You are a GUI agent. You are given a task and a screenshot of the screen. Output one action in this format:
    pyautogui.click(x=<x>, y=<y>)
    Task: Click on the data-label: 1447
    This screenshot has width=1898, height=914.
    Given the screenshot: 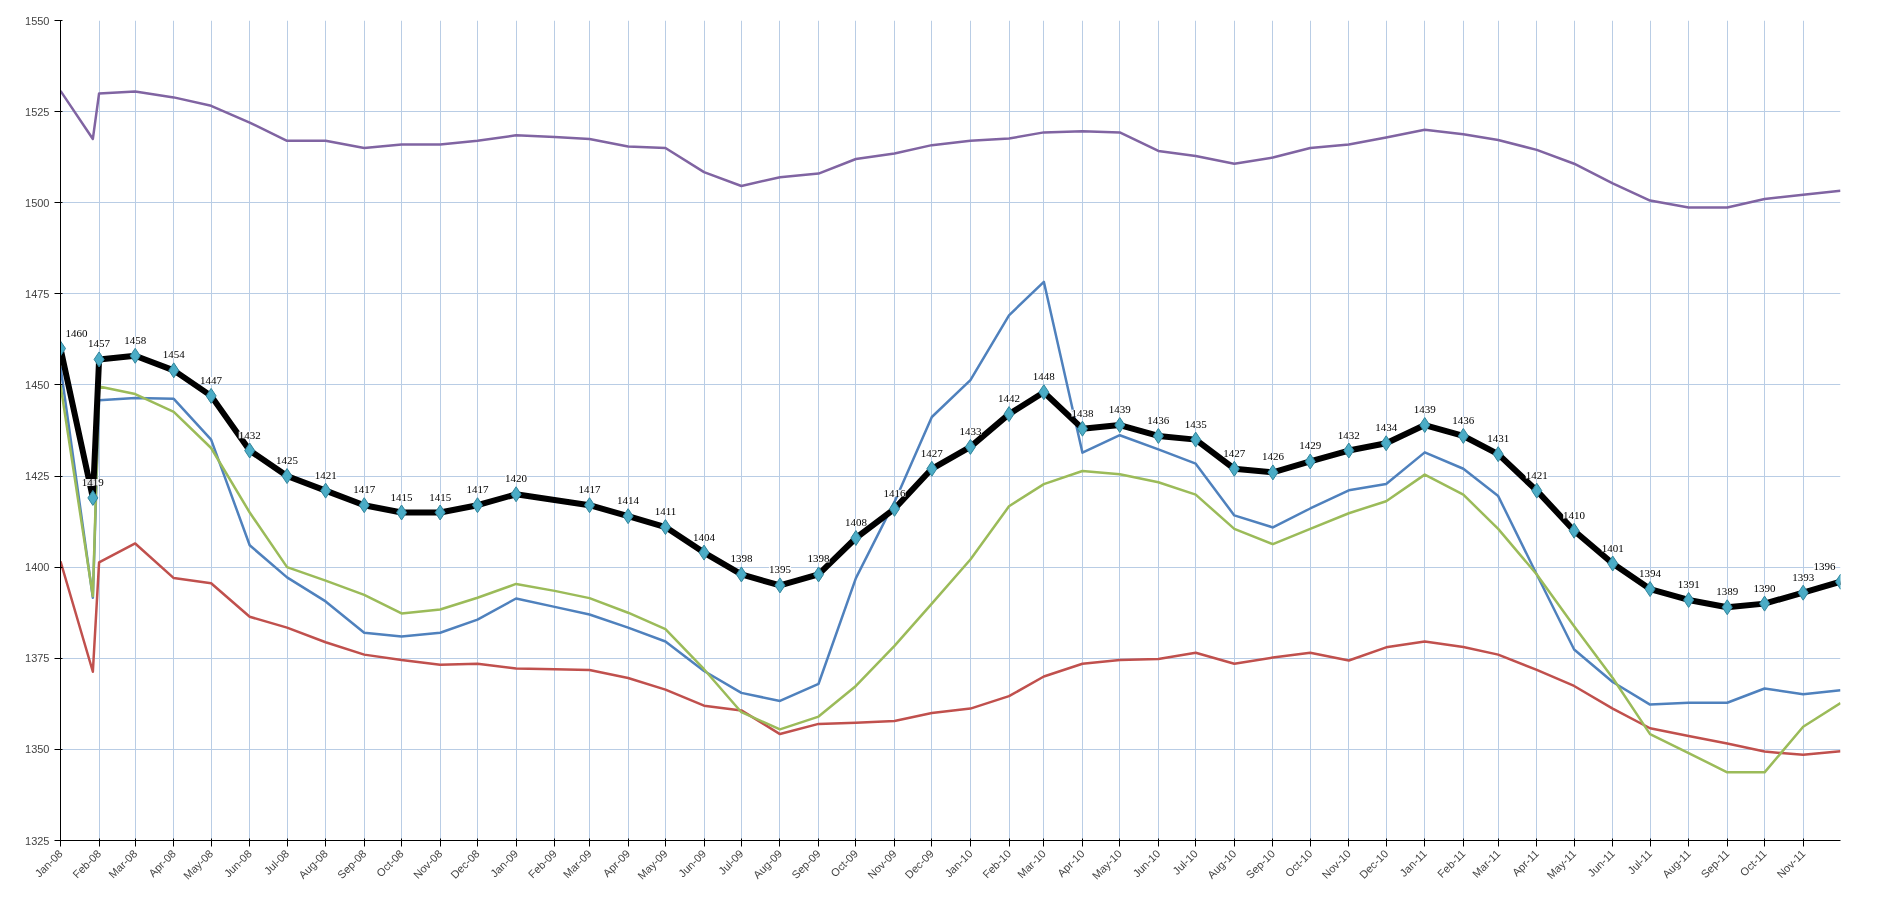 What is the action you would take?
    pyautogui.click(x=211, y=379)
    